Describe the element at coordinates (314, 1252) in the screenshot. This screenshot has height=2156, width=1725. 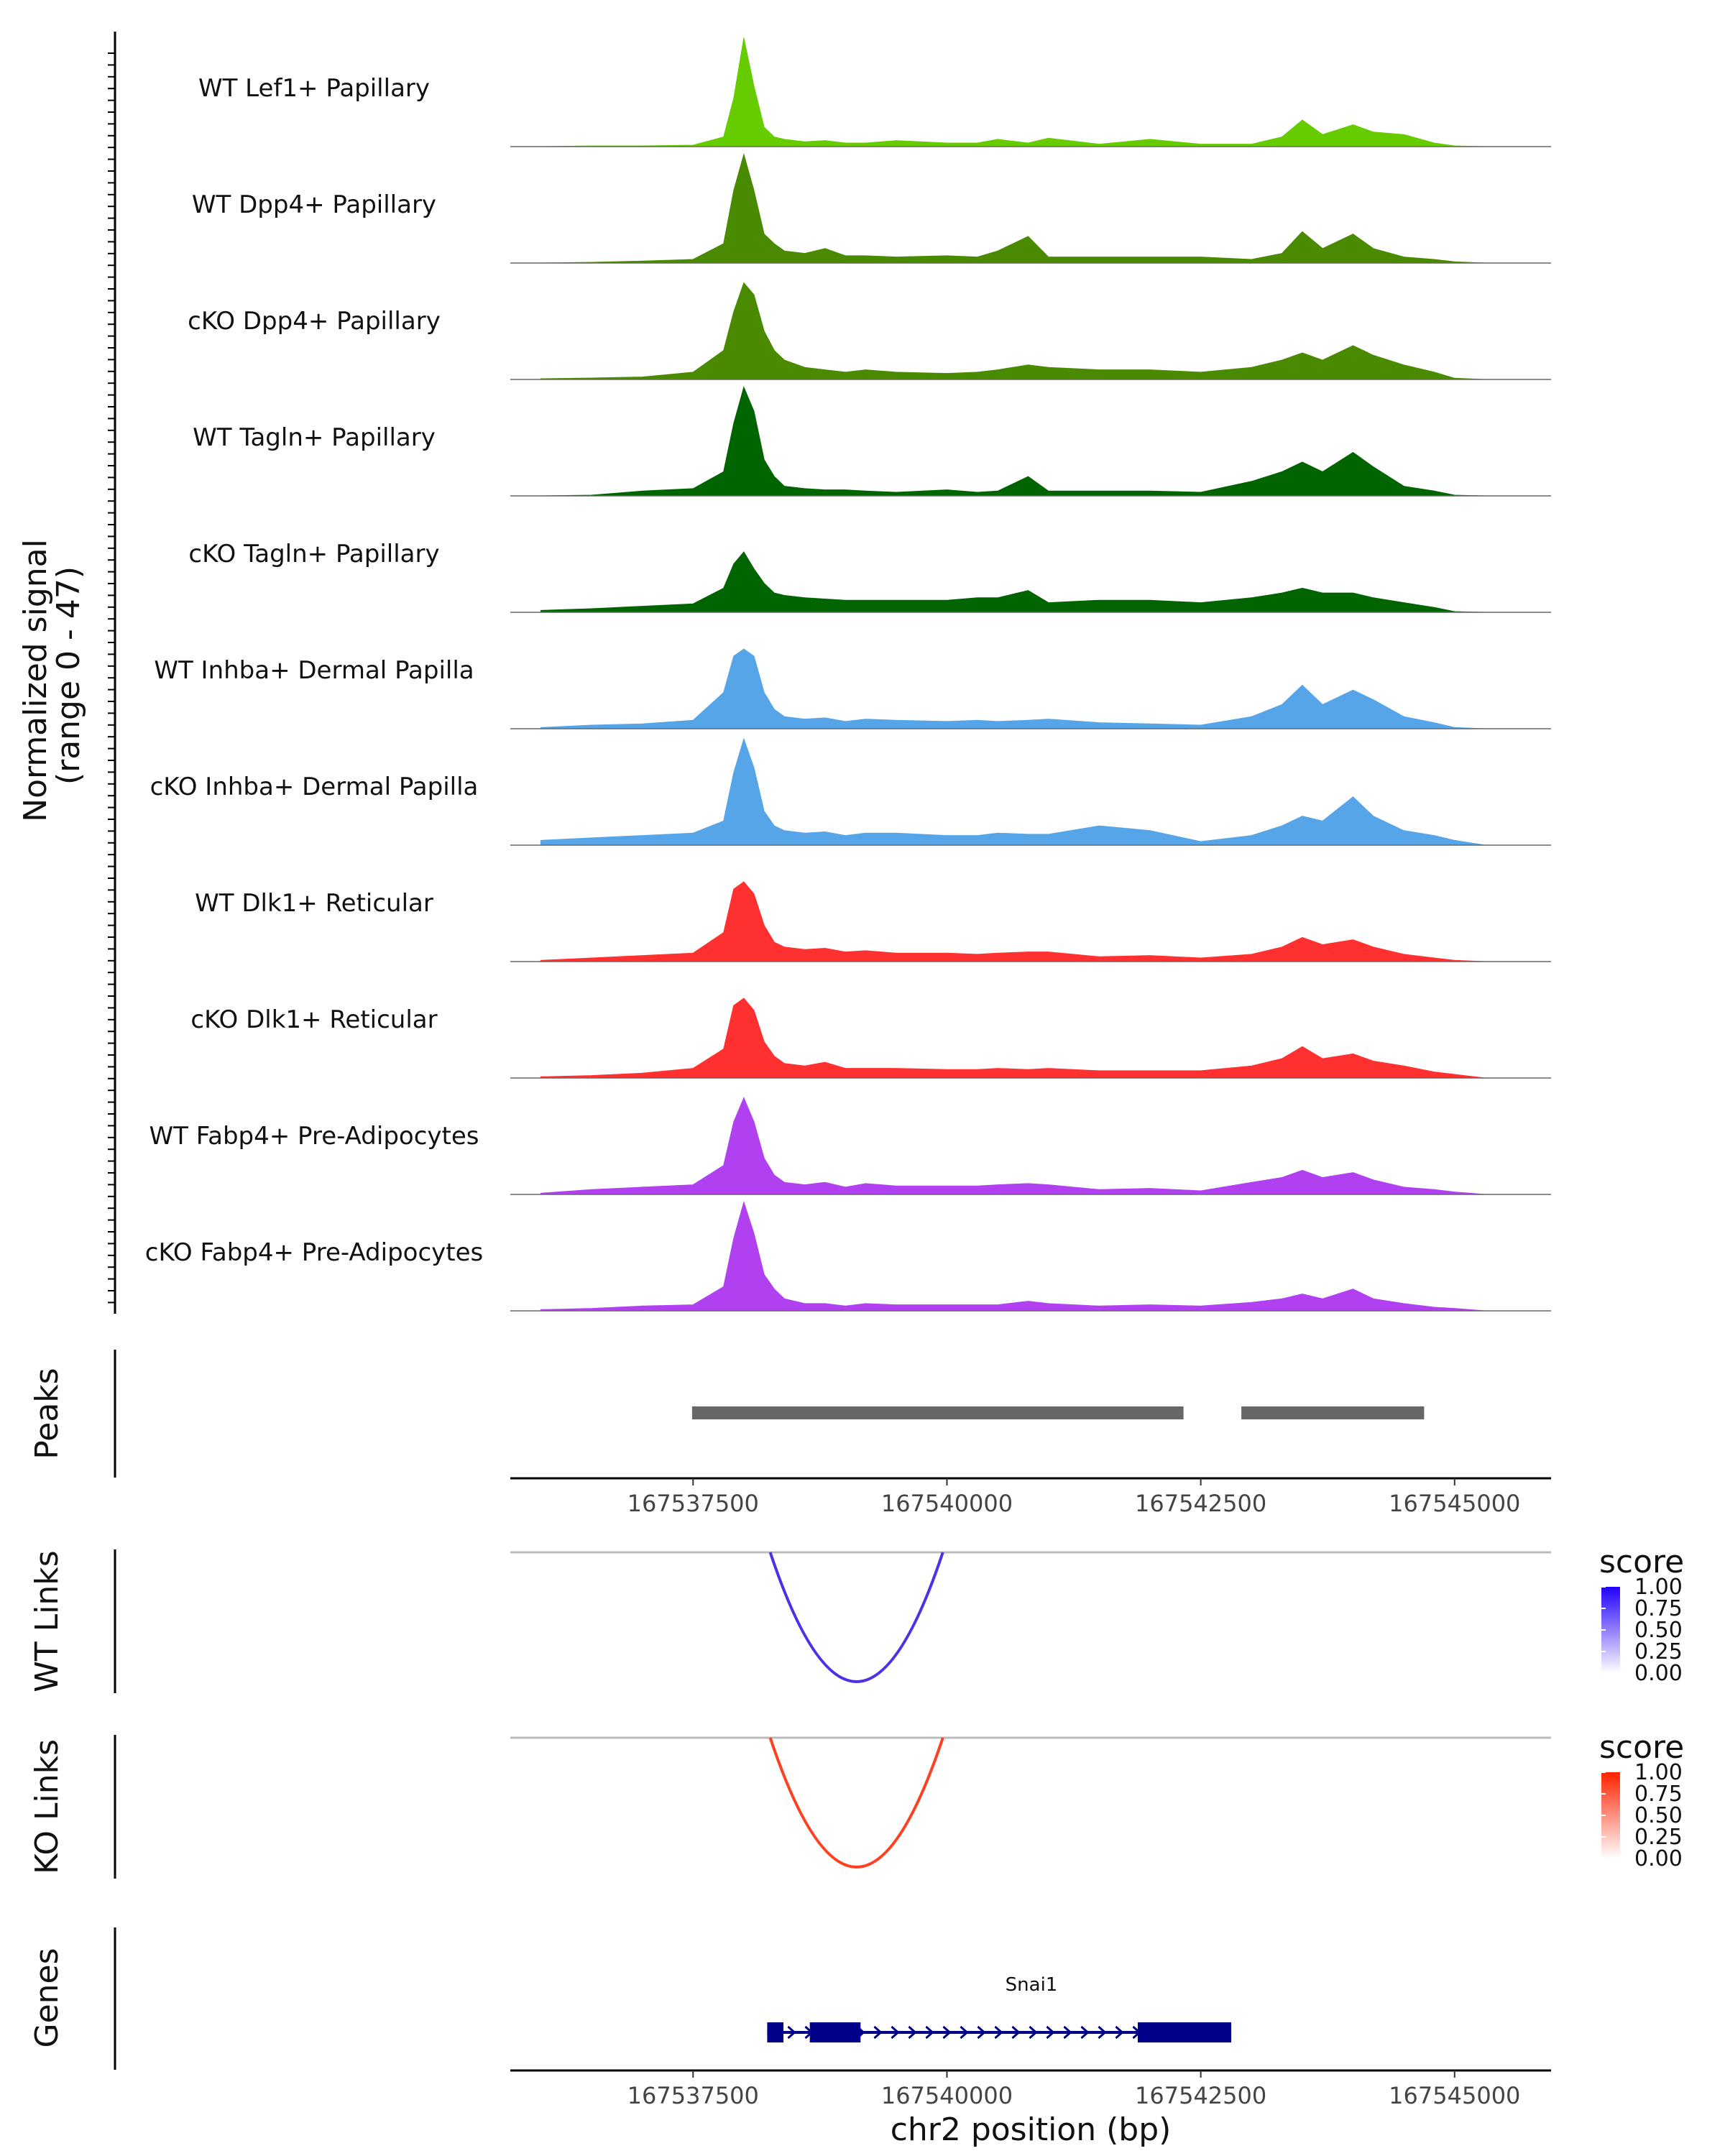
I see `track-label: cKO Fabp4+ Pre-Adipocytes` at that location.